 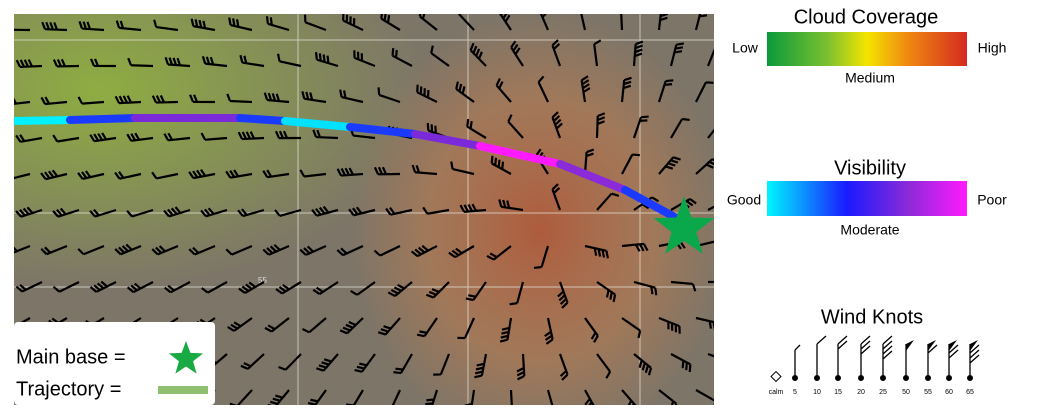 What do you see at coordinates (838, 392) in the screenshot?
I see `wind-knot-label: 15` at bounding box center [838, 392].